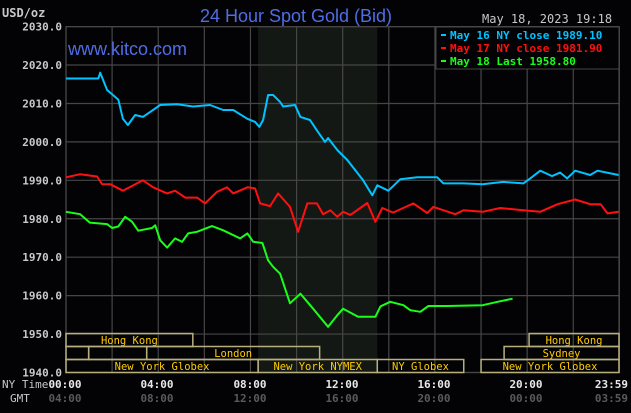  What do you see at coordinates (42, 334) in the screenshot?
I see `y-tick-label: 1950.0` at bounding box center [42, 334].